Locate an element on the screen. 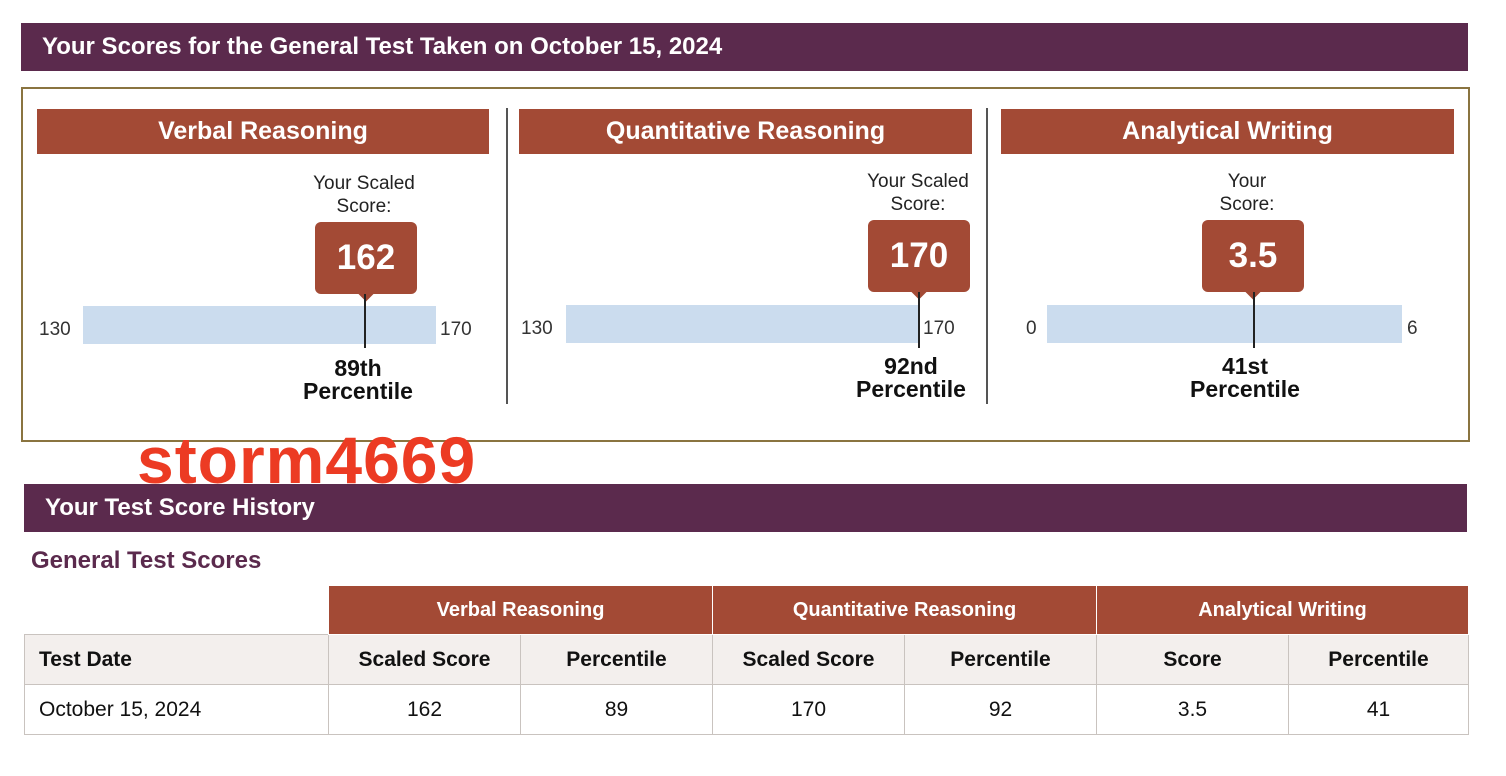 The image size is (1506, 776). table-corner-cell is located at coordinates (176, 610).